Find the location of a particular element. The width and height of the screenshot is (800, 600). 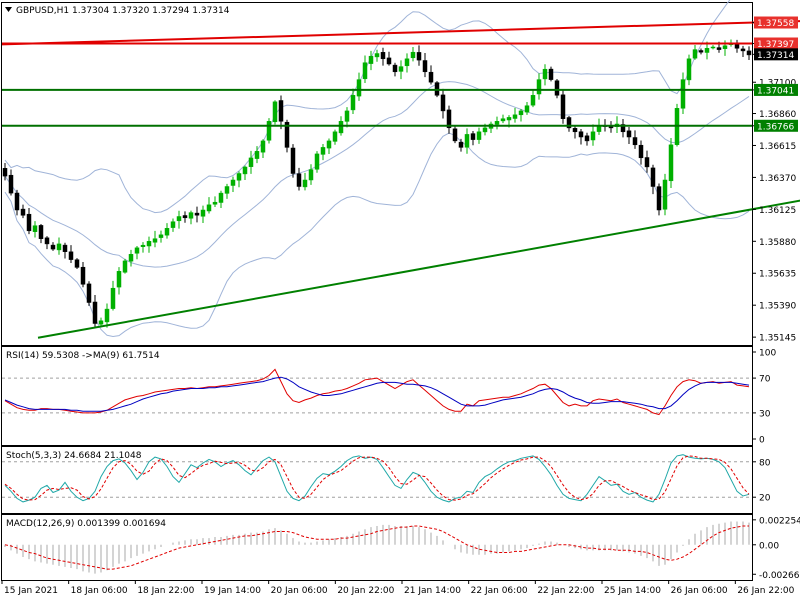

price-label-highlight: 1.37041 is located at coordinates (775, 91).